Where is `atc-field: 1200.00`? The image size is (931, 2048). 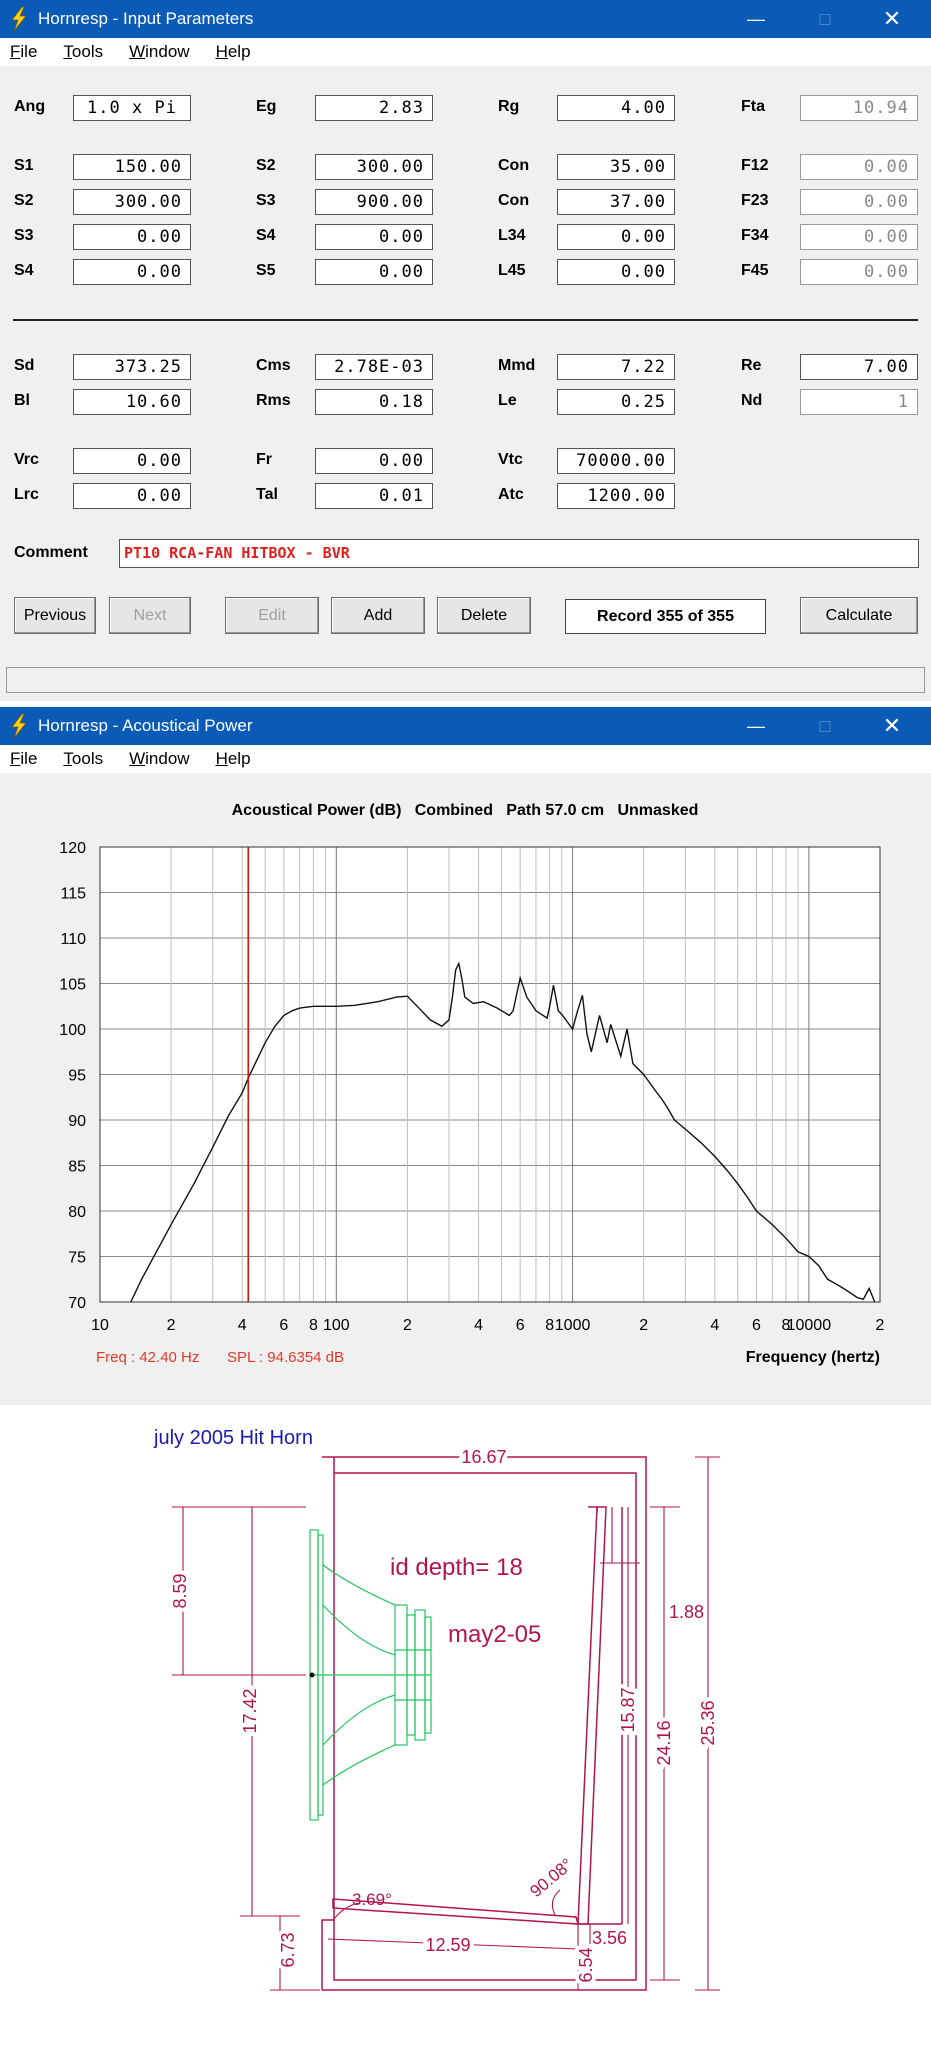
atc-field: 1200.00 is located at coordinates (616, 496).